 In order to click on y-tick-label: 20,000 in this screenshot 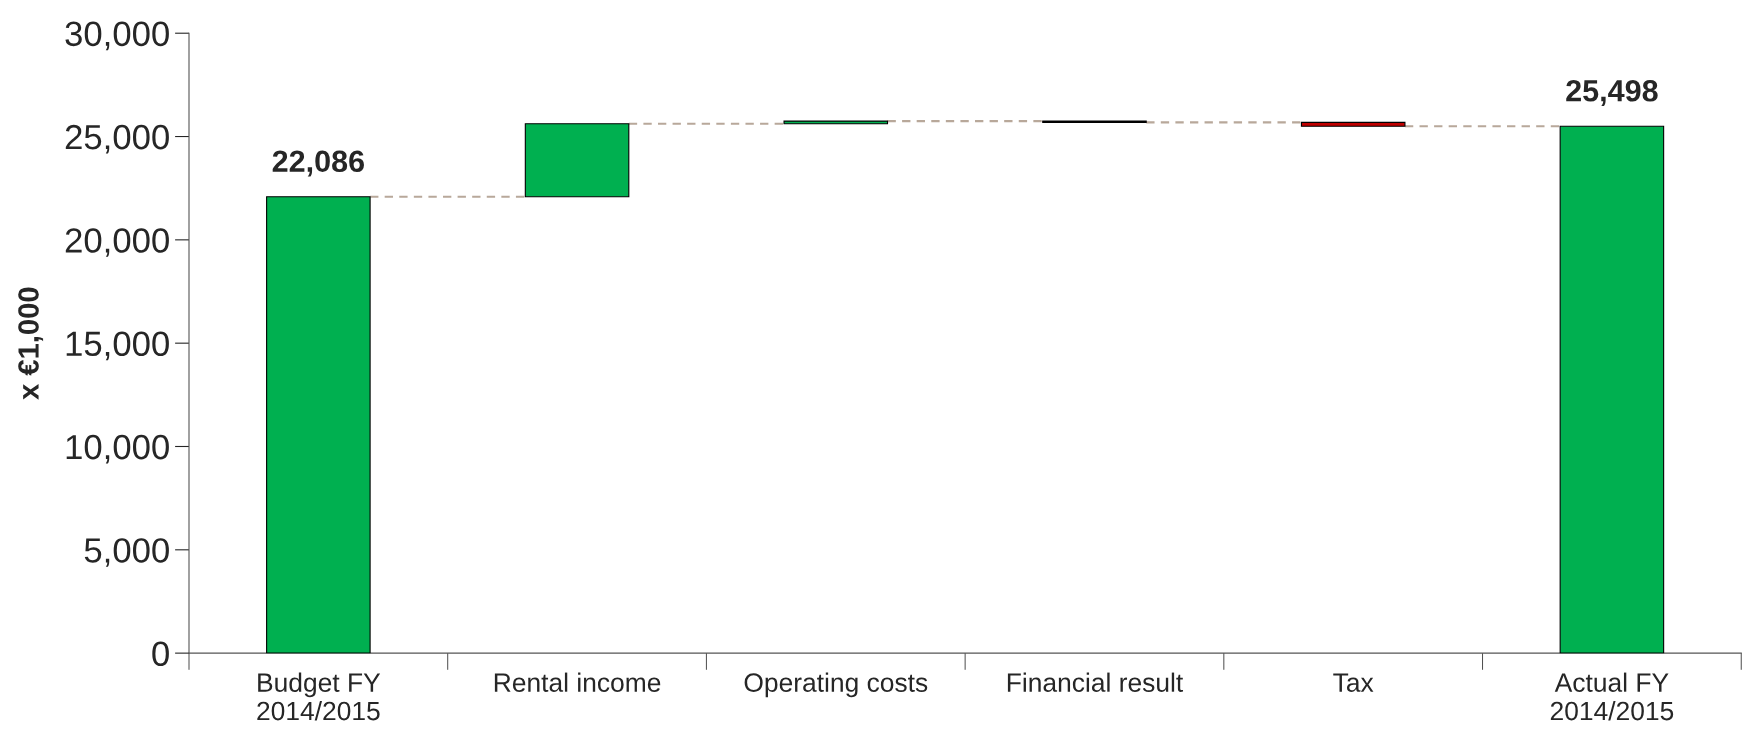, I will do `click(117, 242)`.